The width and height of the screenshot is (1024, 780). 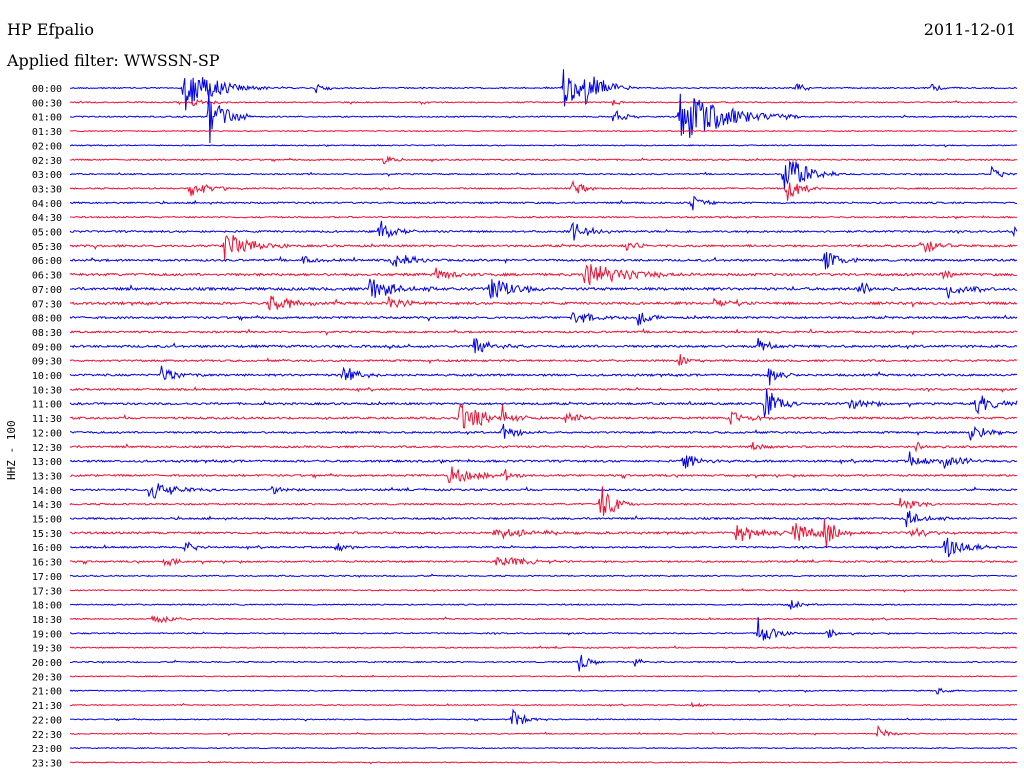 What do you see at coordinates (47, 376) in the screenshot?
I see `row-time-label: 10:00` at bounding box center [47, 376].